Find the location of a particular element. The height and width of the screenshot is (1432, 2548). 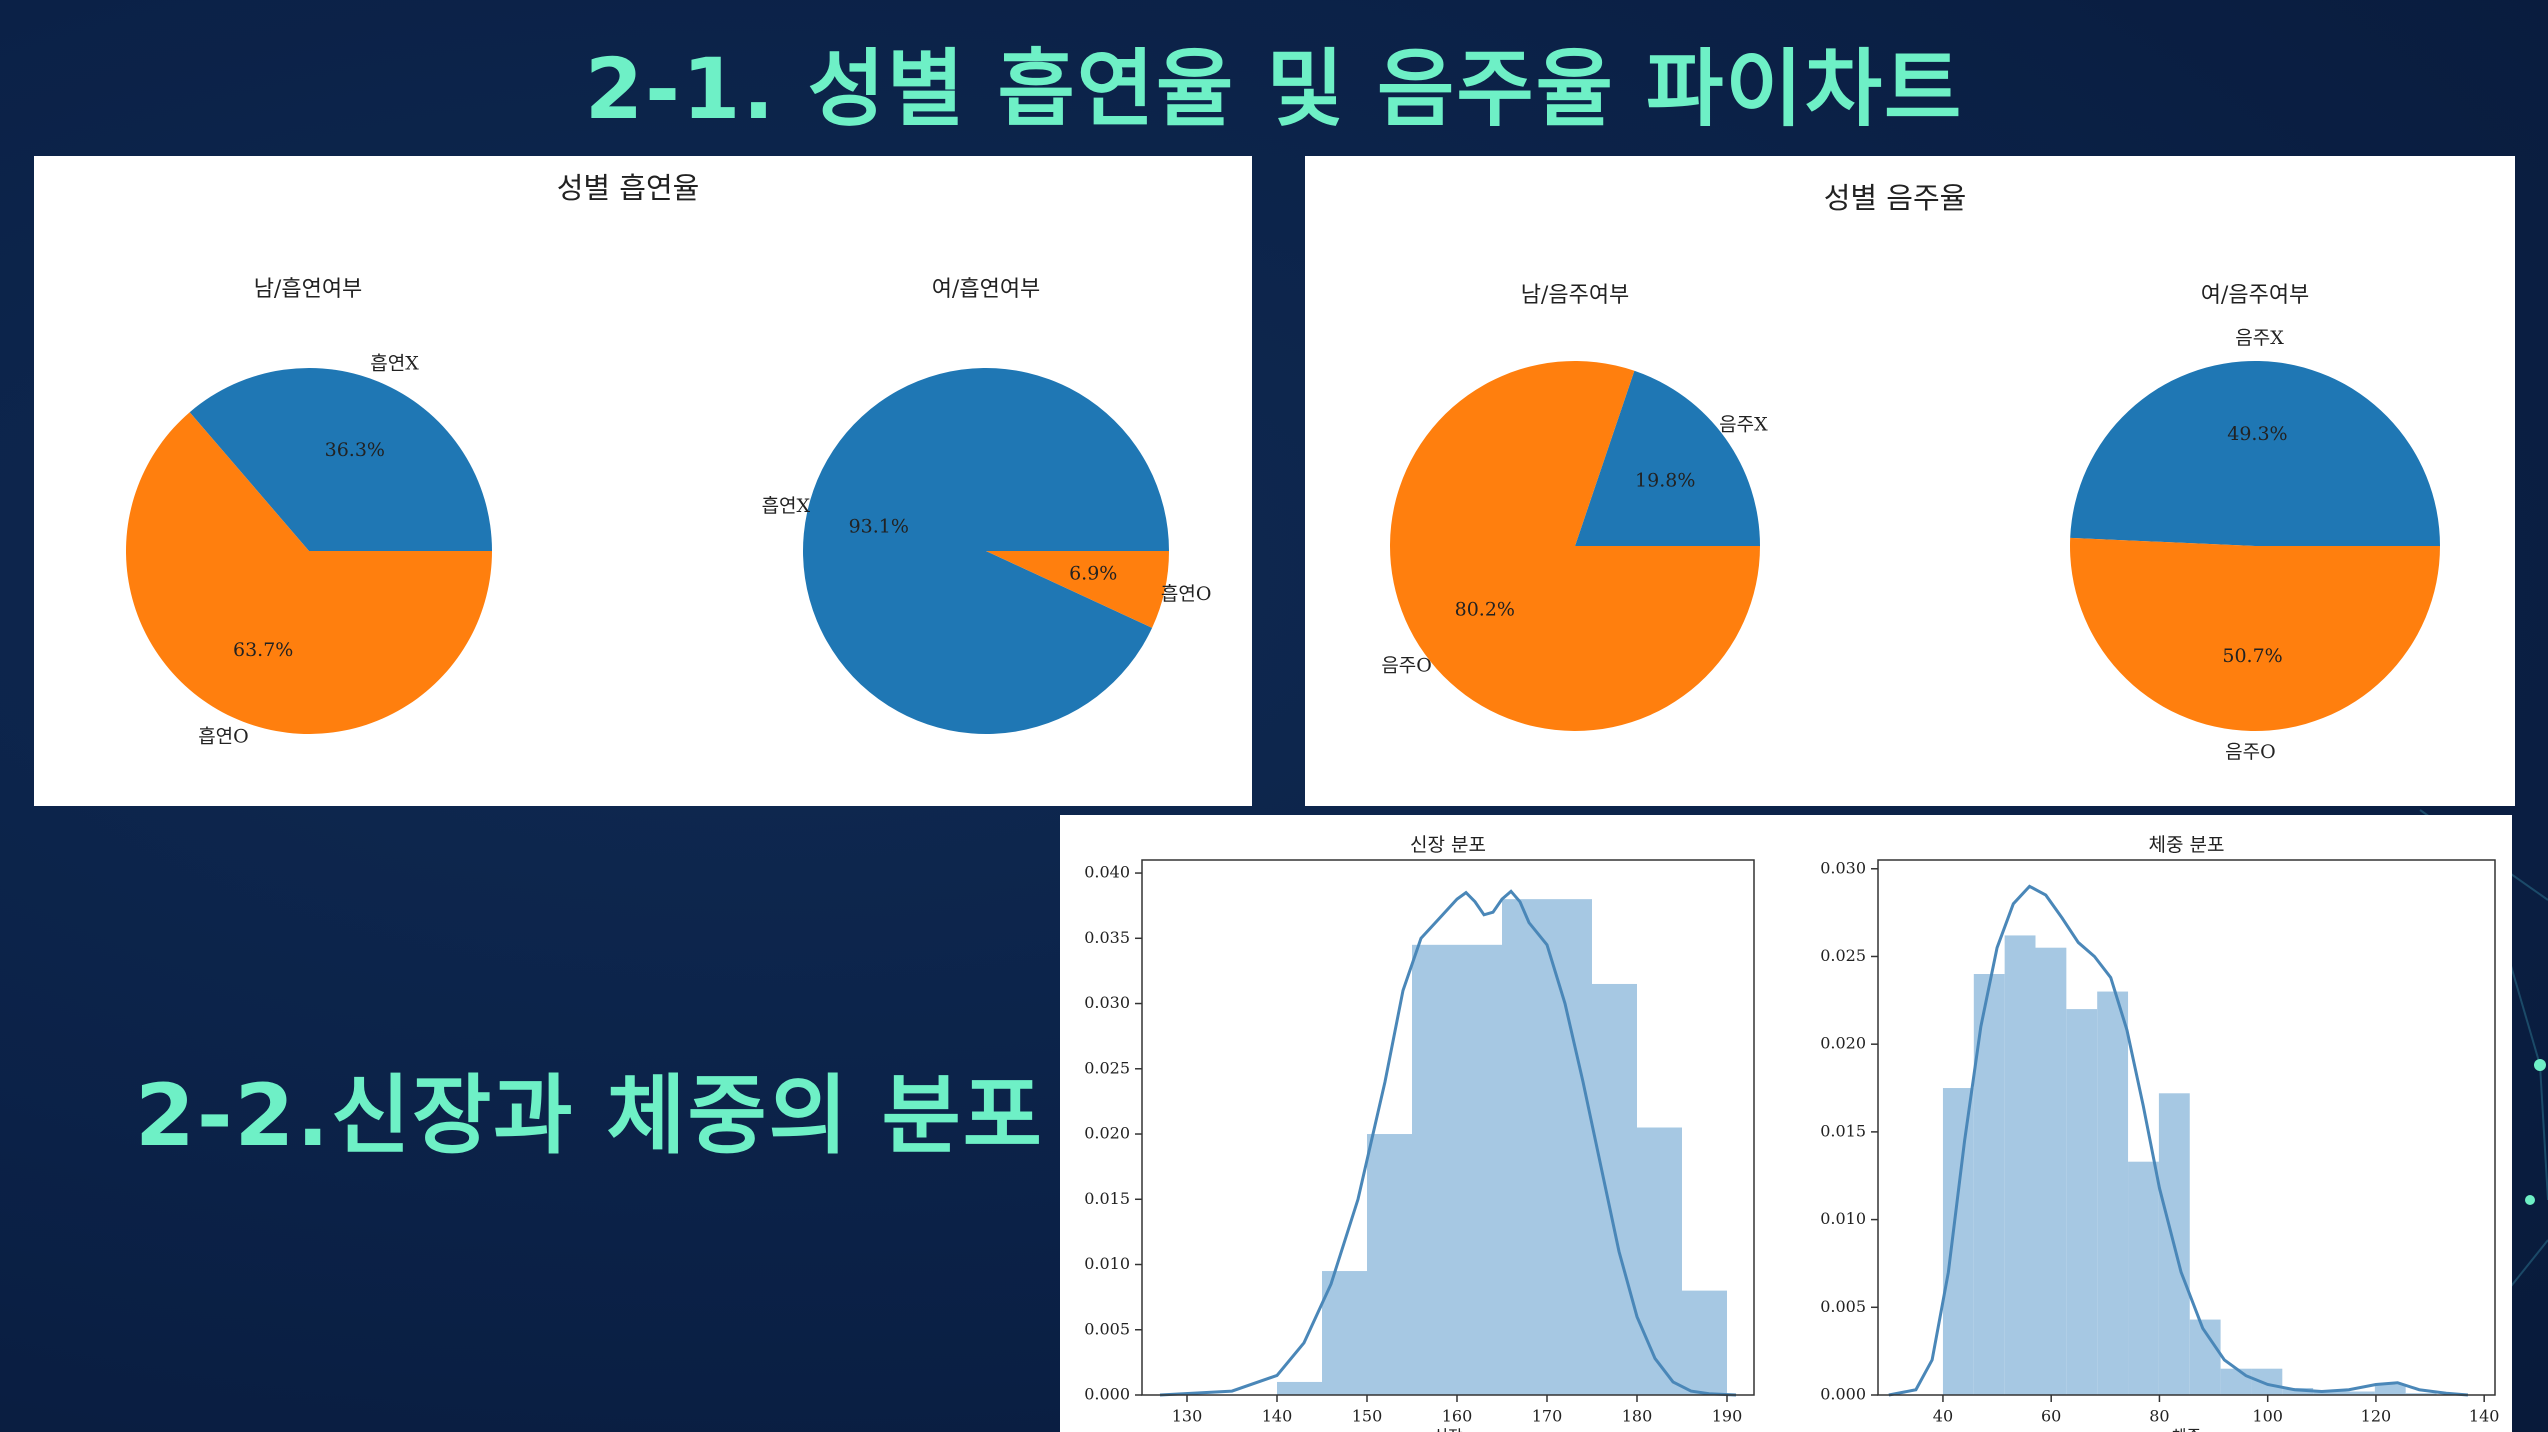

pct-label: 36.3% is located at coordinates (355, 450).